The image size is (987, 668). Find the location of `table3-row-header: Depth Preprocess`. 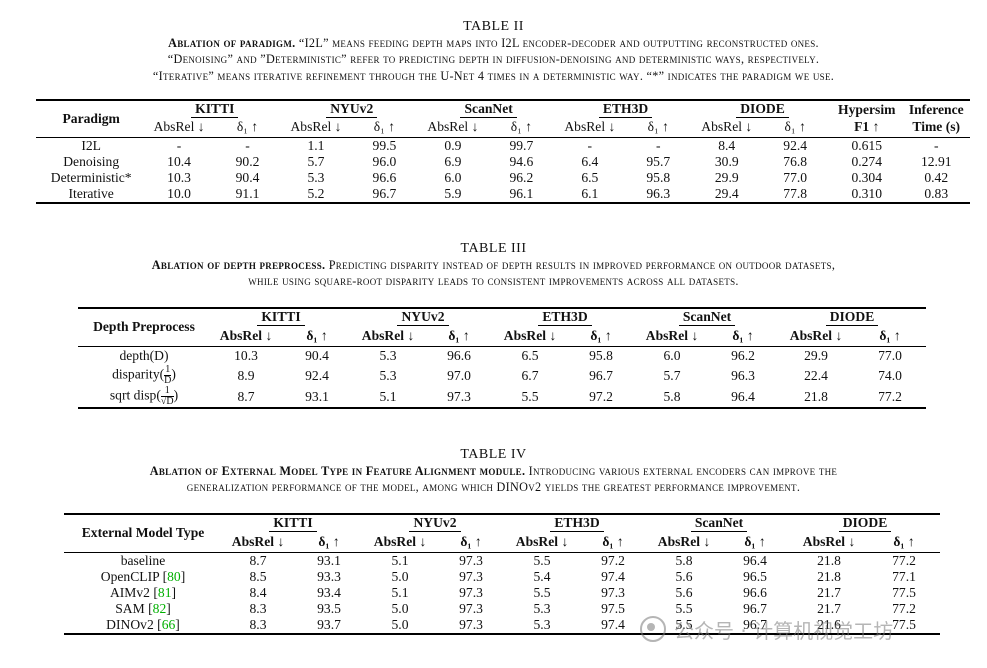

table3-row-header: Depth Preprocess is located at coordinates (144, 326).